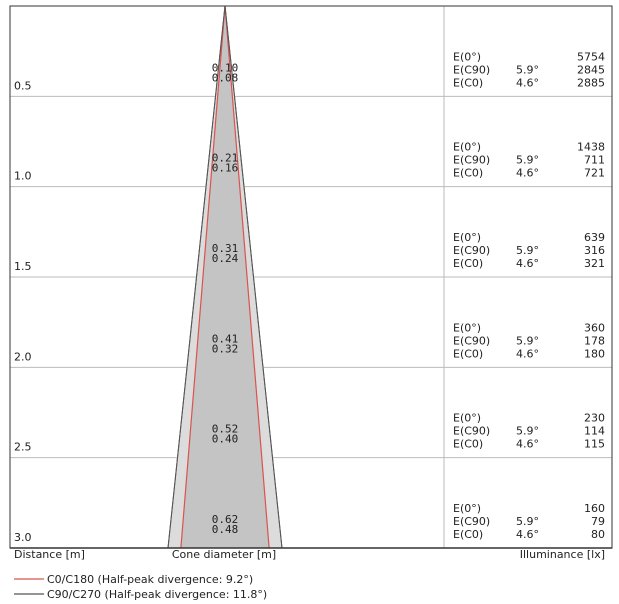 Image resolution: width=619 pixels, height=604 pixels. Describe the element at coordinates (203, 277) in the screenshot. I see `red-line-left` at that location.